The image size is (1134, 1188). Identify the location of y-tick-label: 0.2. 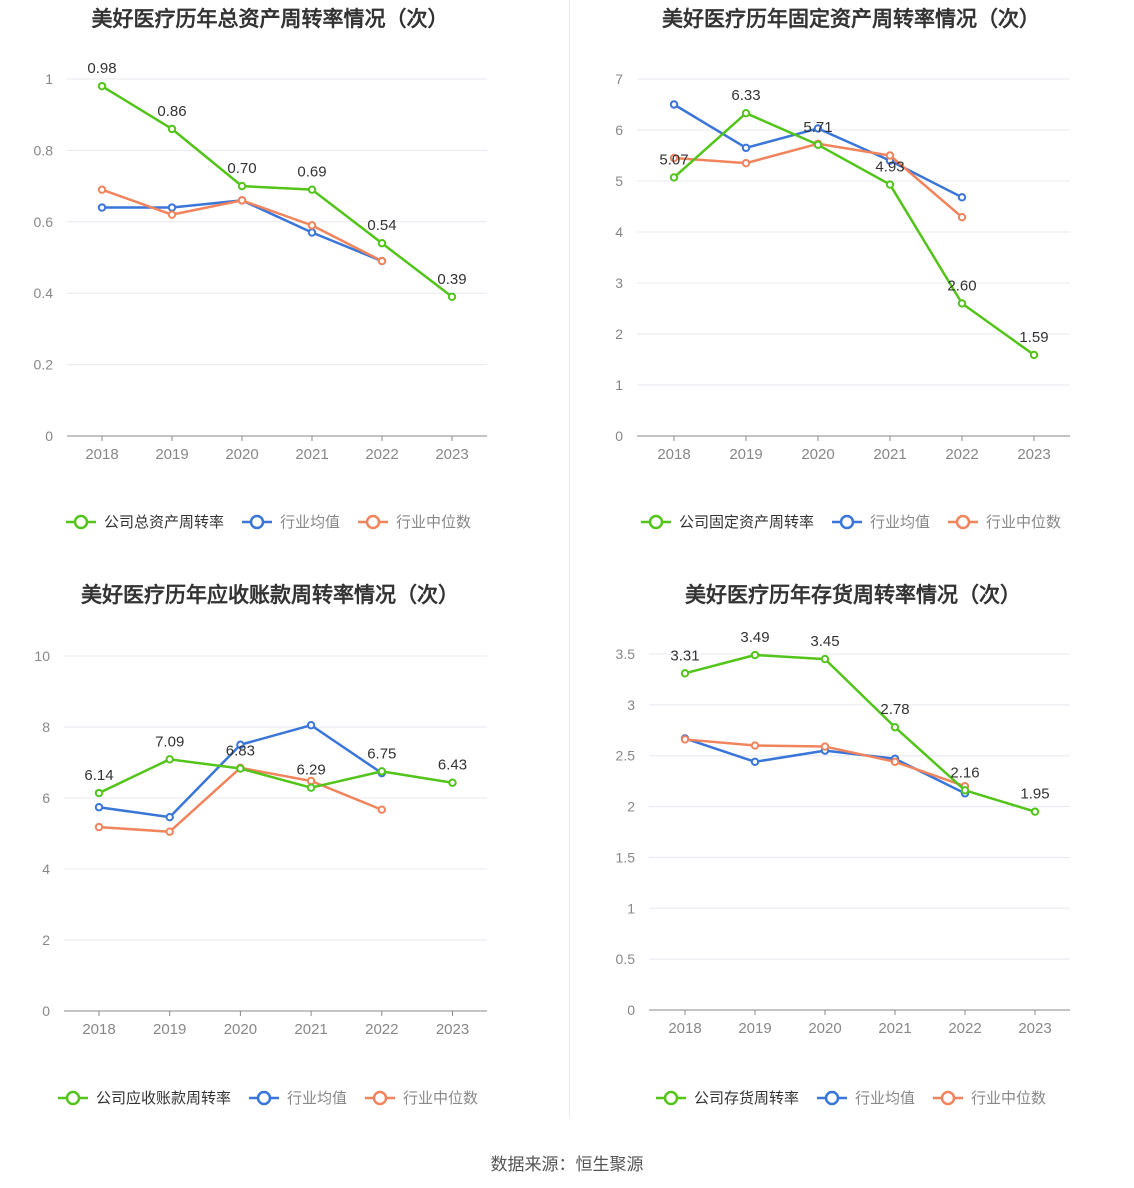
(44, 365).